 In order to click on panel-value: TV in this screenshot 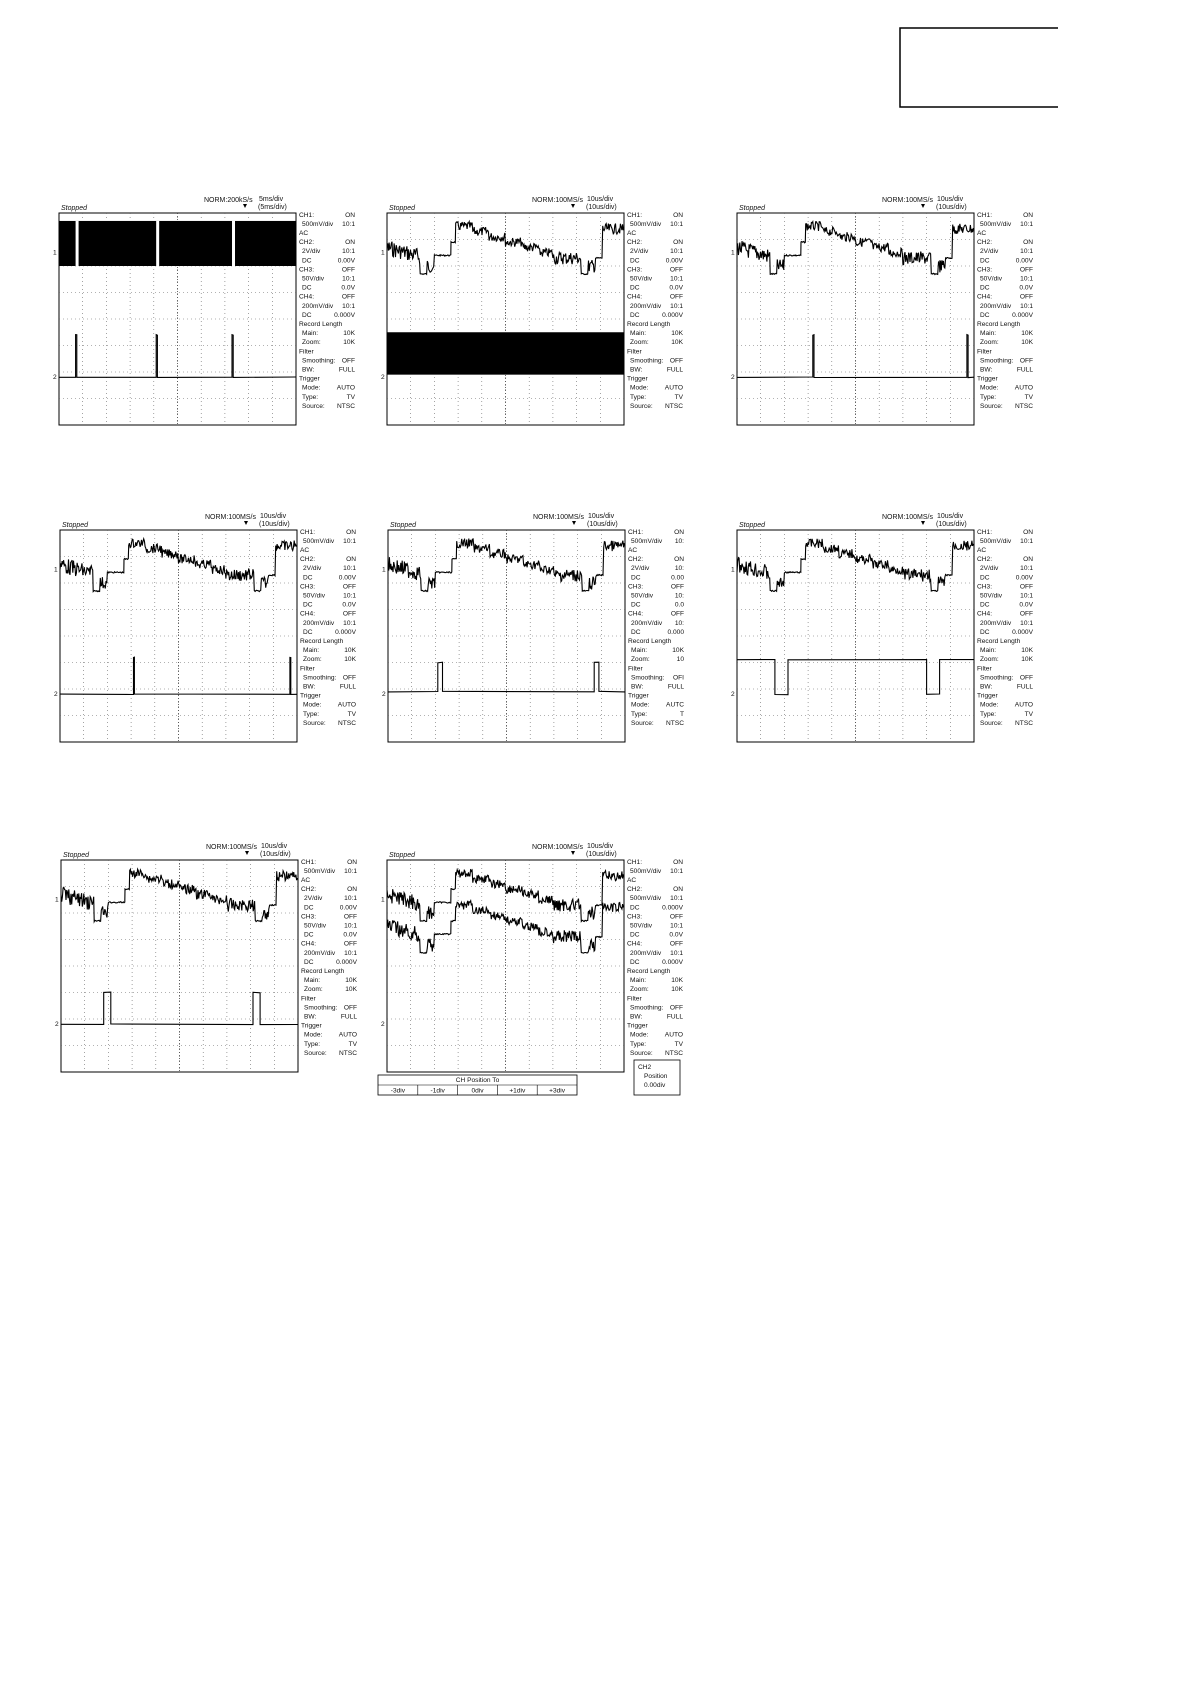, I will do `click(351, 397)`.